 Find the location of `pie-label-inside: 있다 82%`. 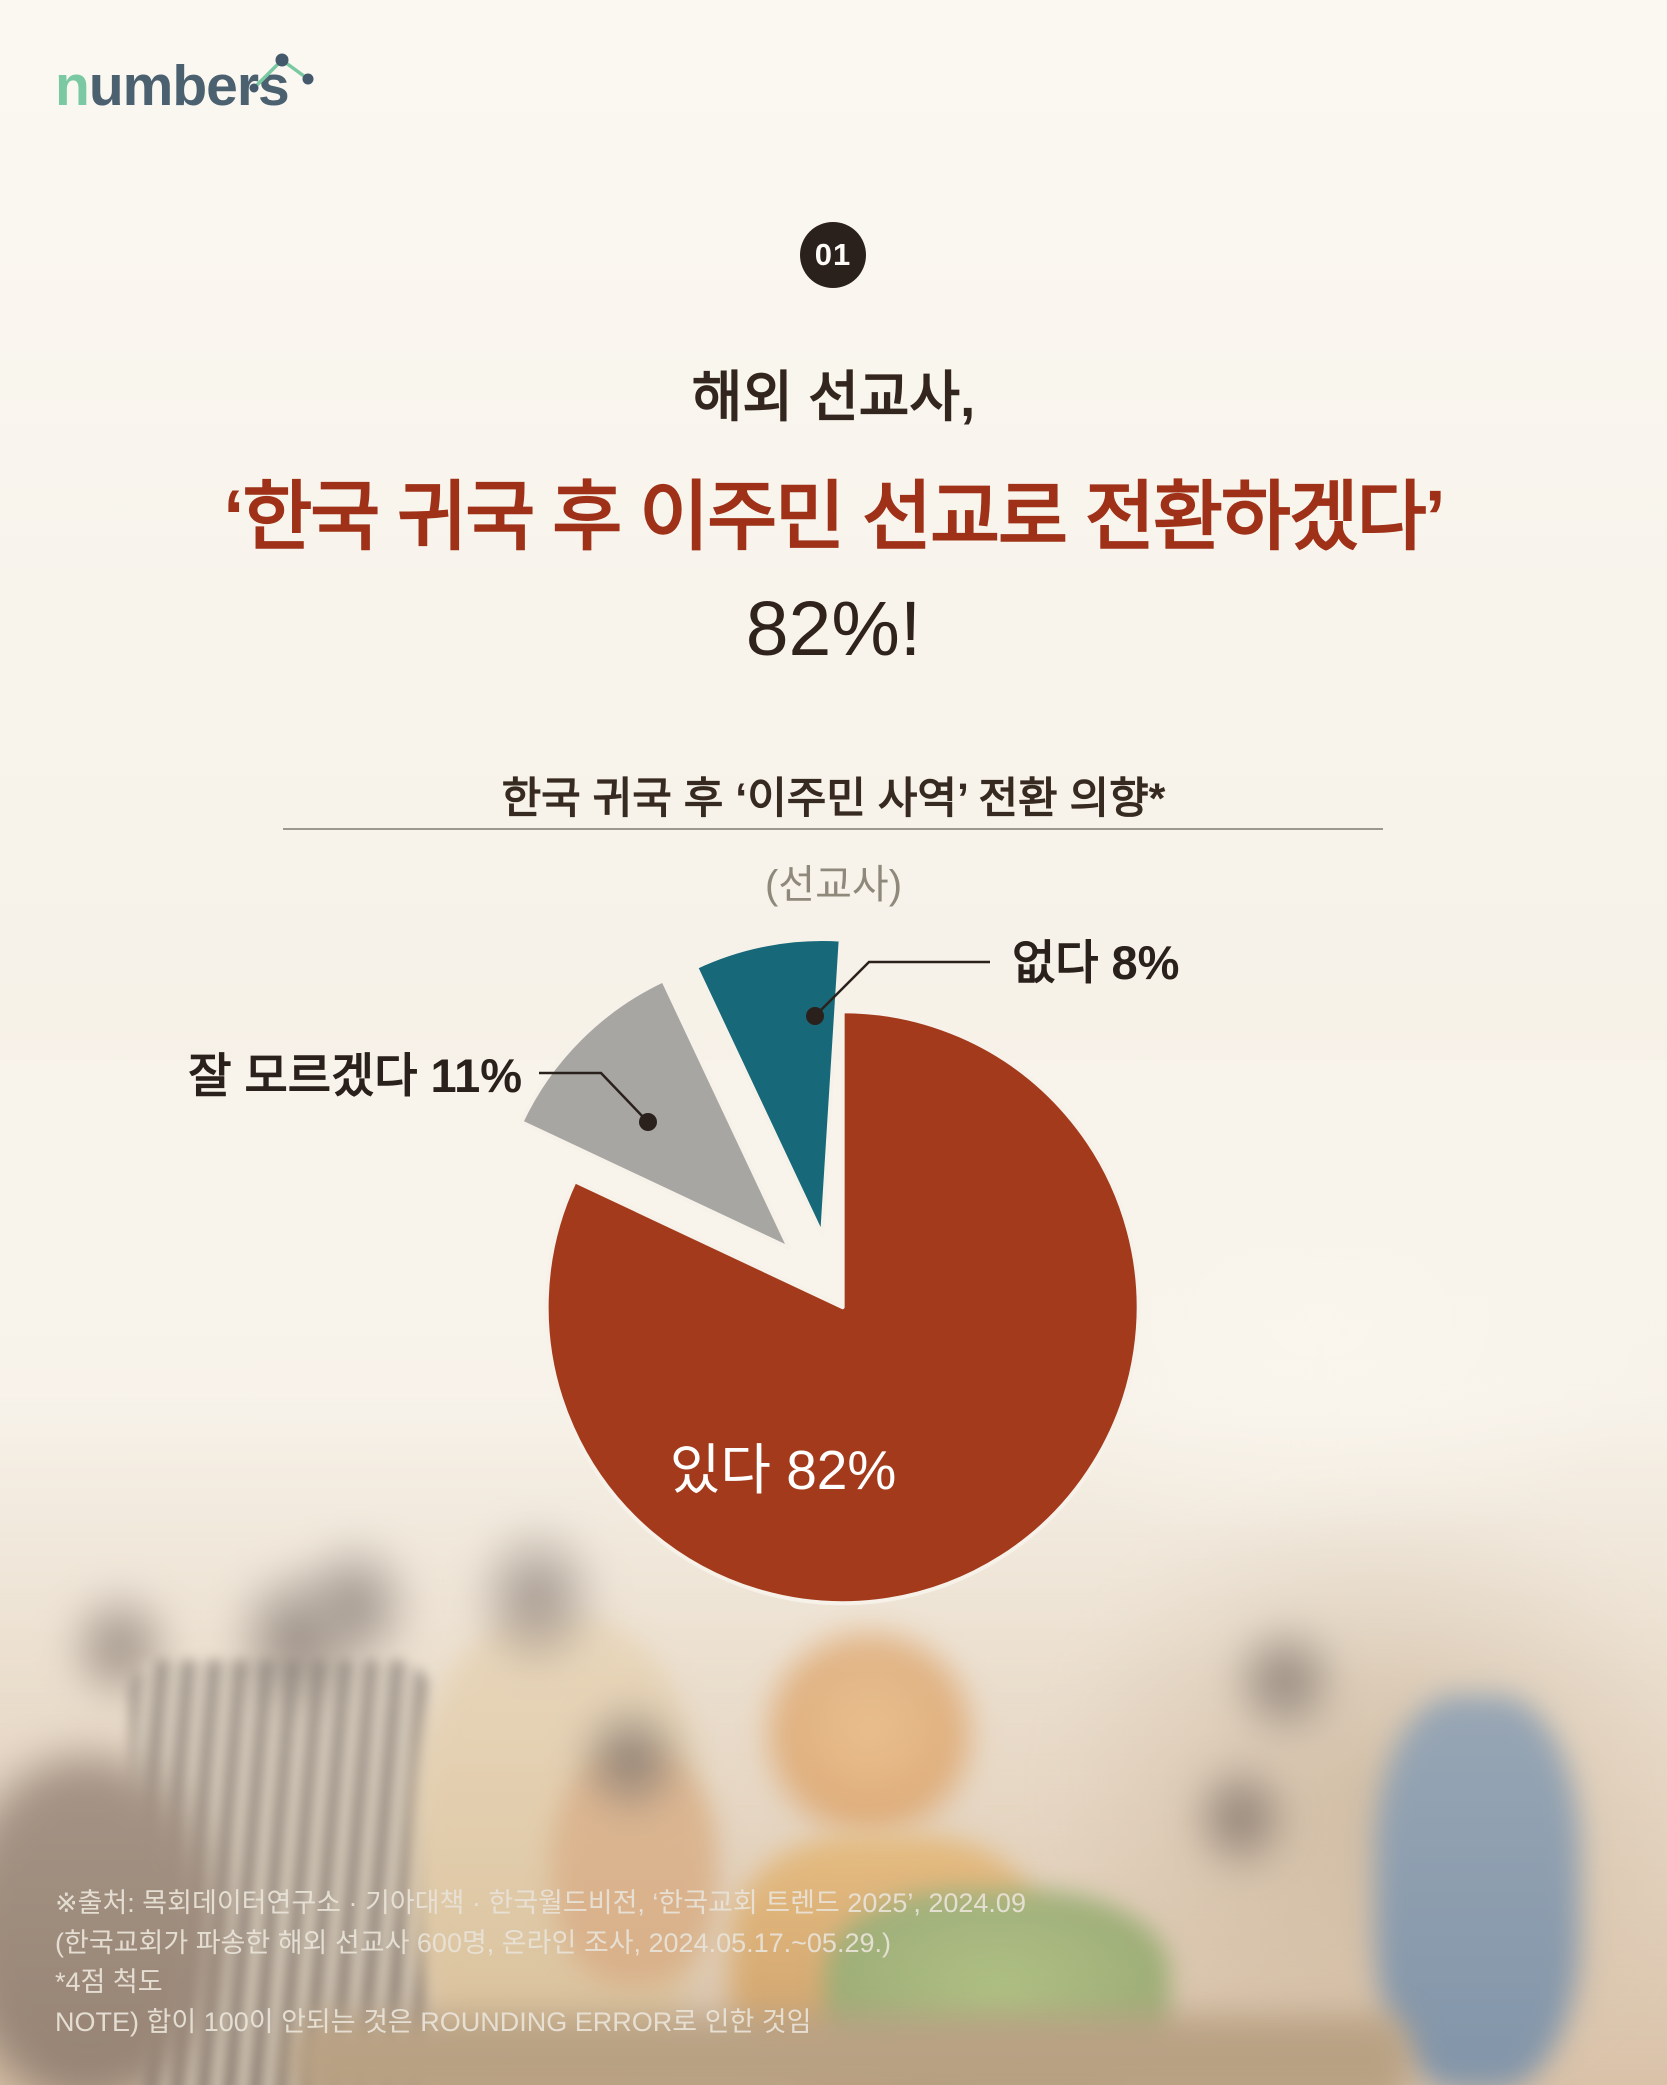

pie-label-inside: 있다 82% is located at coordinates (783, 1470).